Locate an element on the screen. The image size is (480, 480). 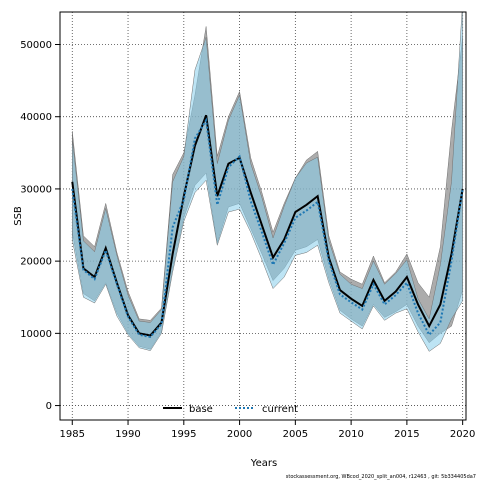
y-tick-label: 0 is located at coordinates (49, 406).